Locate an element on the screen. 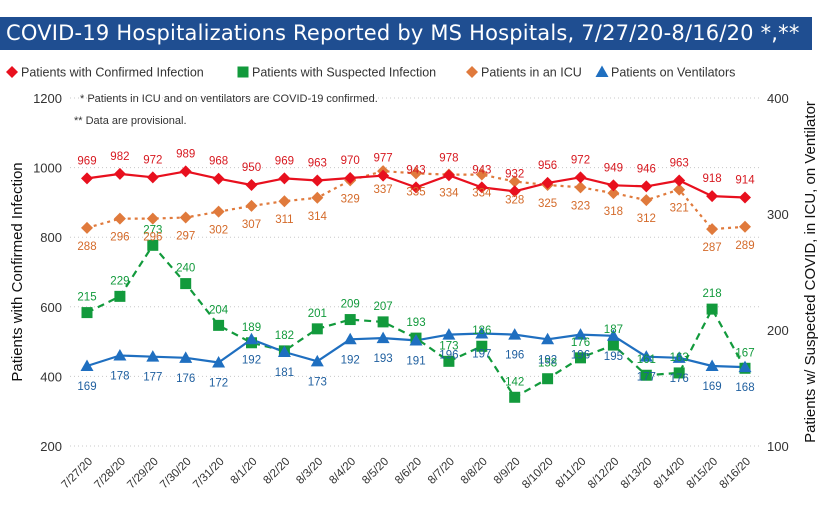 Image resolution: width=824 pixels, height=517 pixels. data-label: 311 is located at coordinates (284, 220).